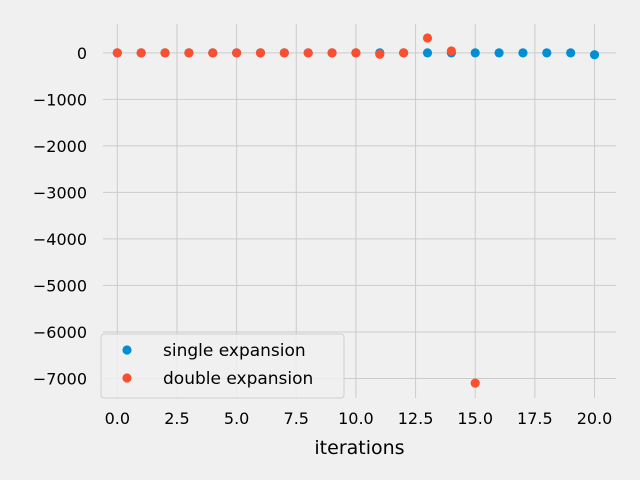 The width and height of the screenshot is (640, 480). Describe the element at coordinates (234, 351) in the screenshot. I see `legend-label: single expansion` at that location.